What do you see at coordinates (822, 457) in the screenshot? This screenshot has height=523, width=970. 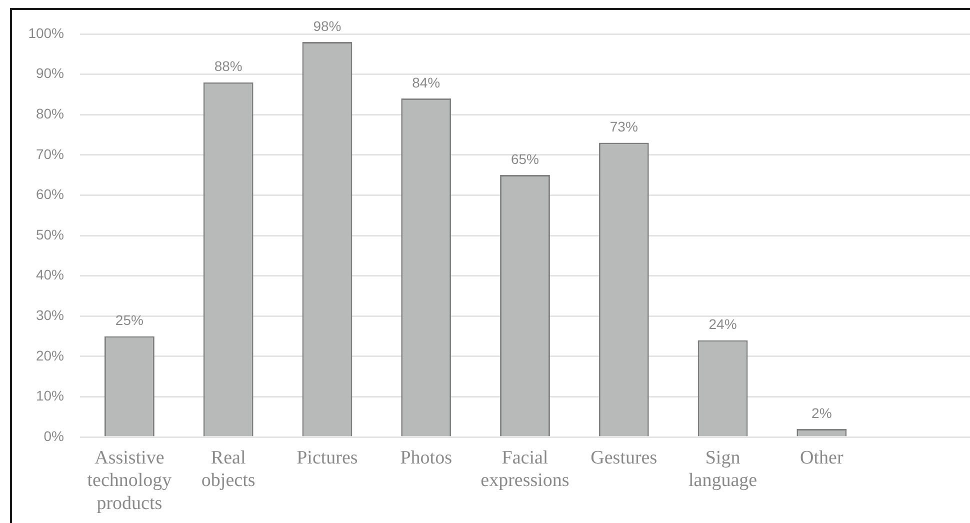 I see `x-tick-label: Other` at bounding box center [822, 457].